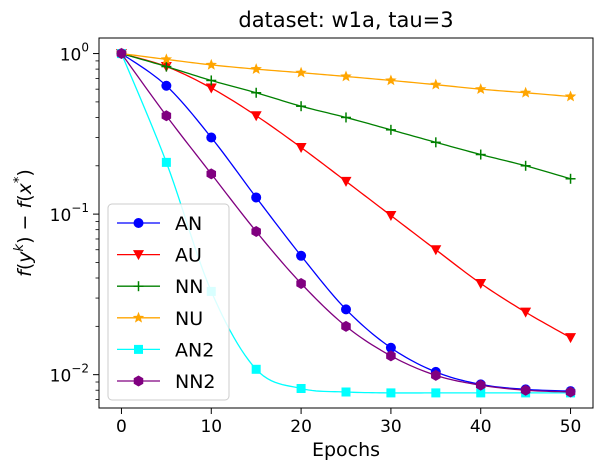  I want to click on y-axis-label-part: k, so click(19, 247).